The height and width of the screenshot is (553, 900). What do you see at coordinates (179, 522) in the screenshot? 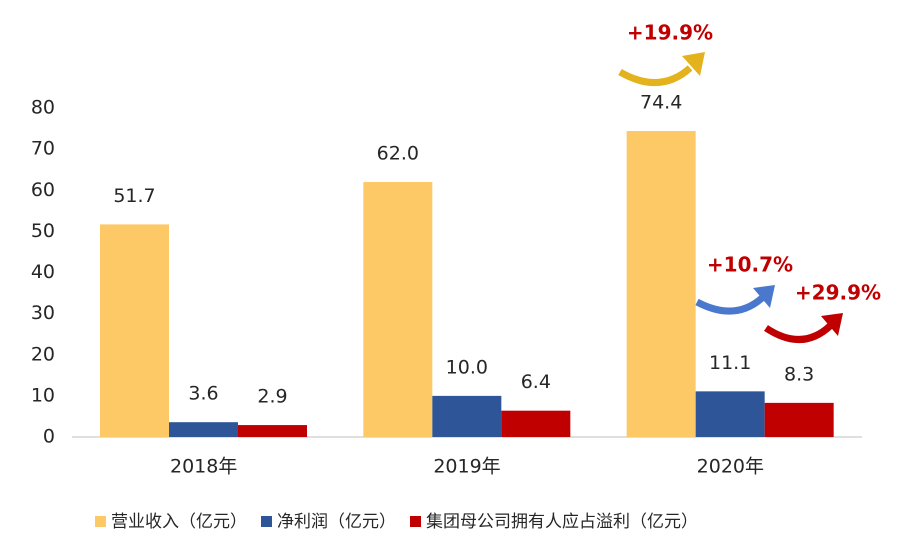
I see `legend-text: 营业收入（亿元）` at bounding box center [179, 522].